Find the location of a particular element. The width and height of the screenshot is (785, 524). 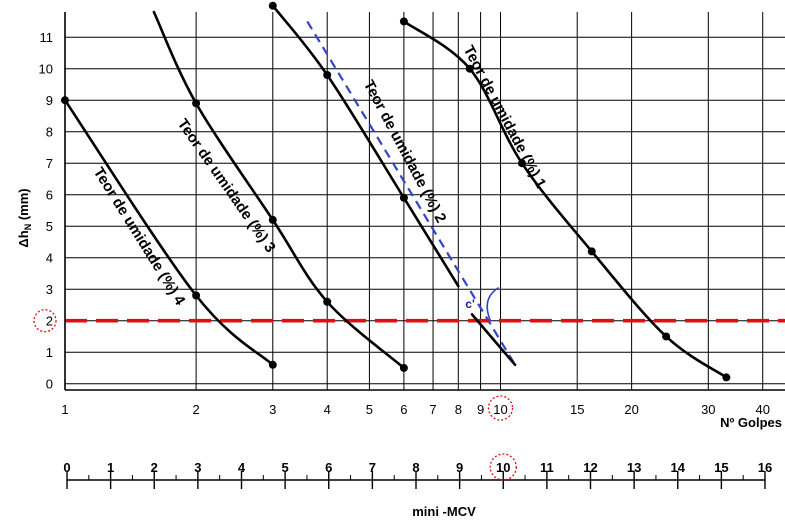

y-tick-label: 1 is located at coordinates (49, 352).